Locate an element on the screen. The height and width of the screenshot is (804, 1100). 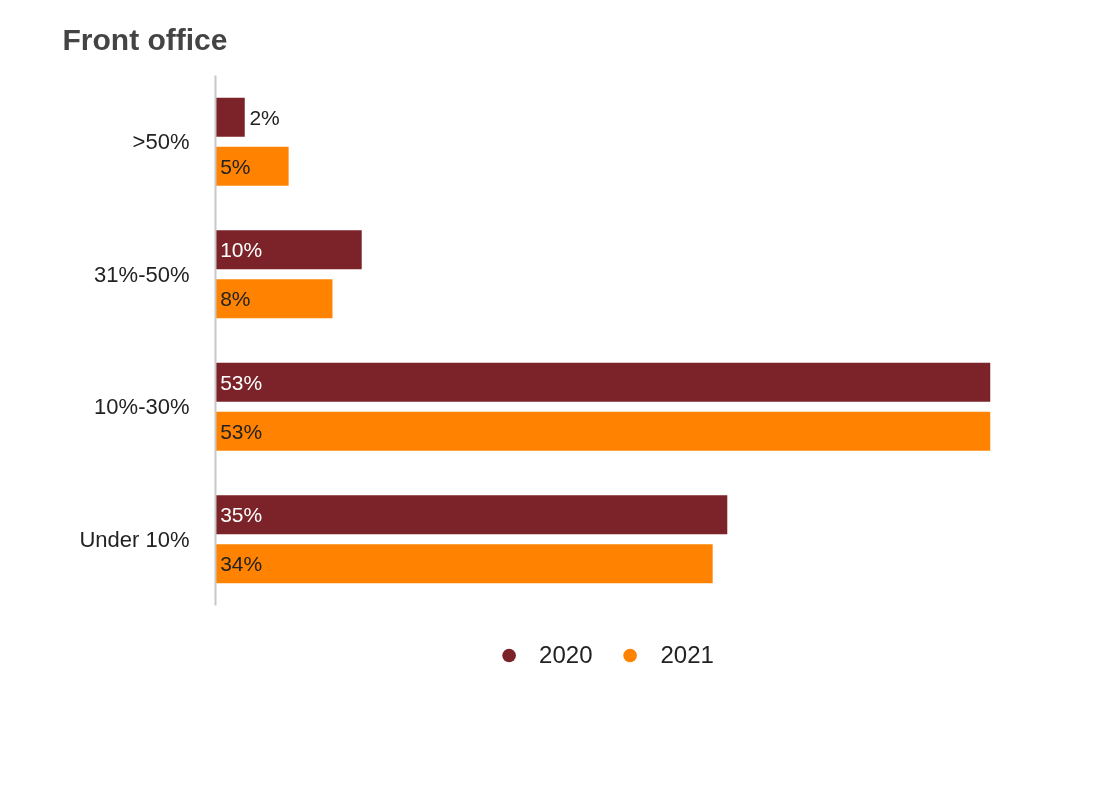
data-label: 35% is located at coordinates (241, 515).